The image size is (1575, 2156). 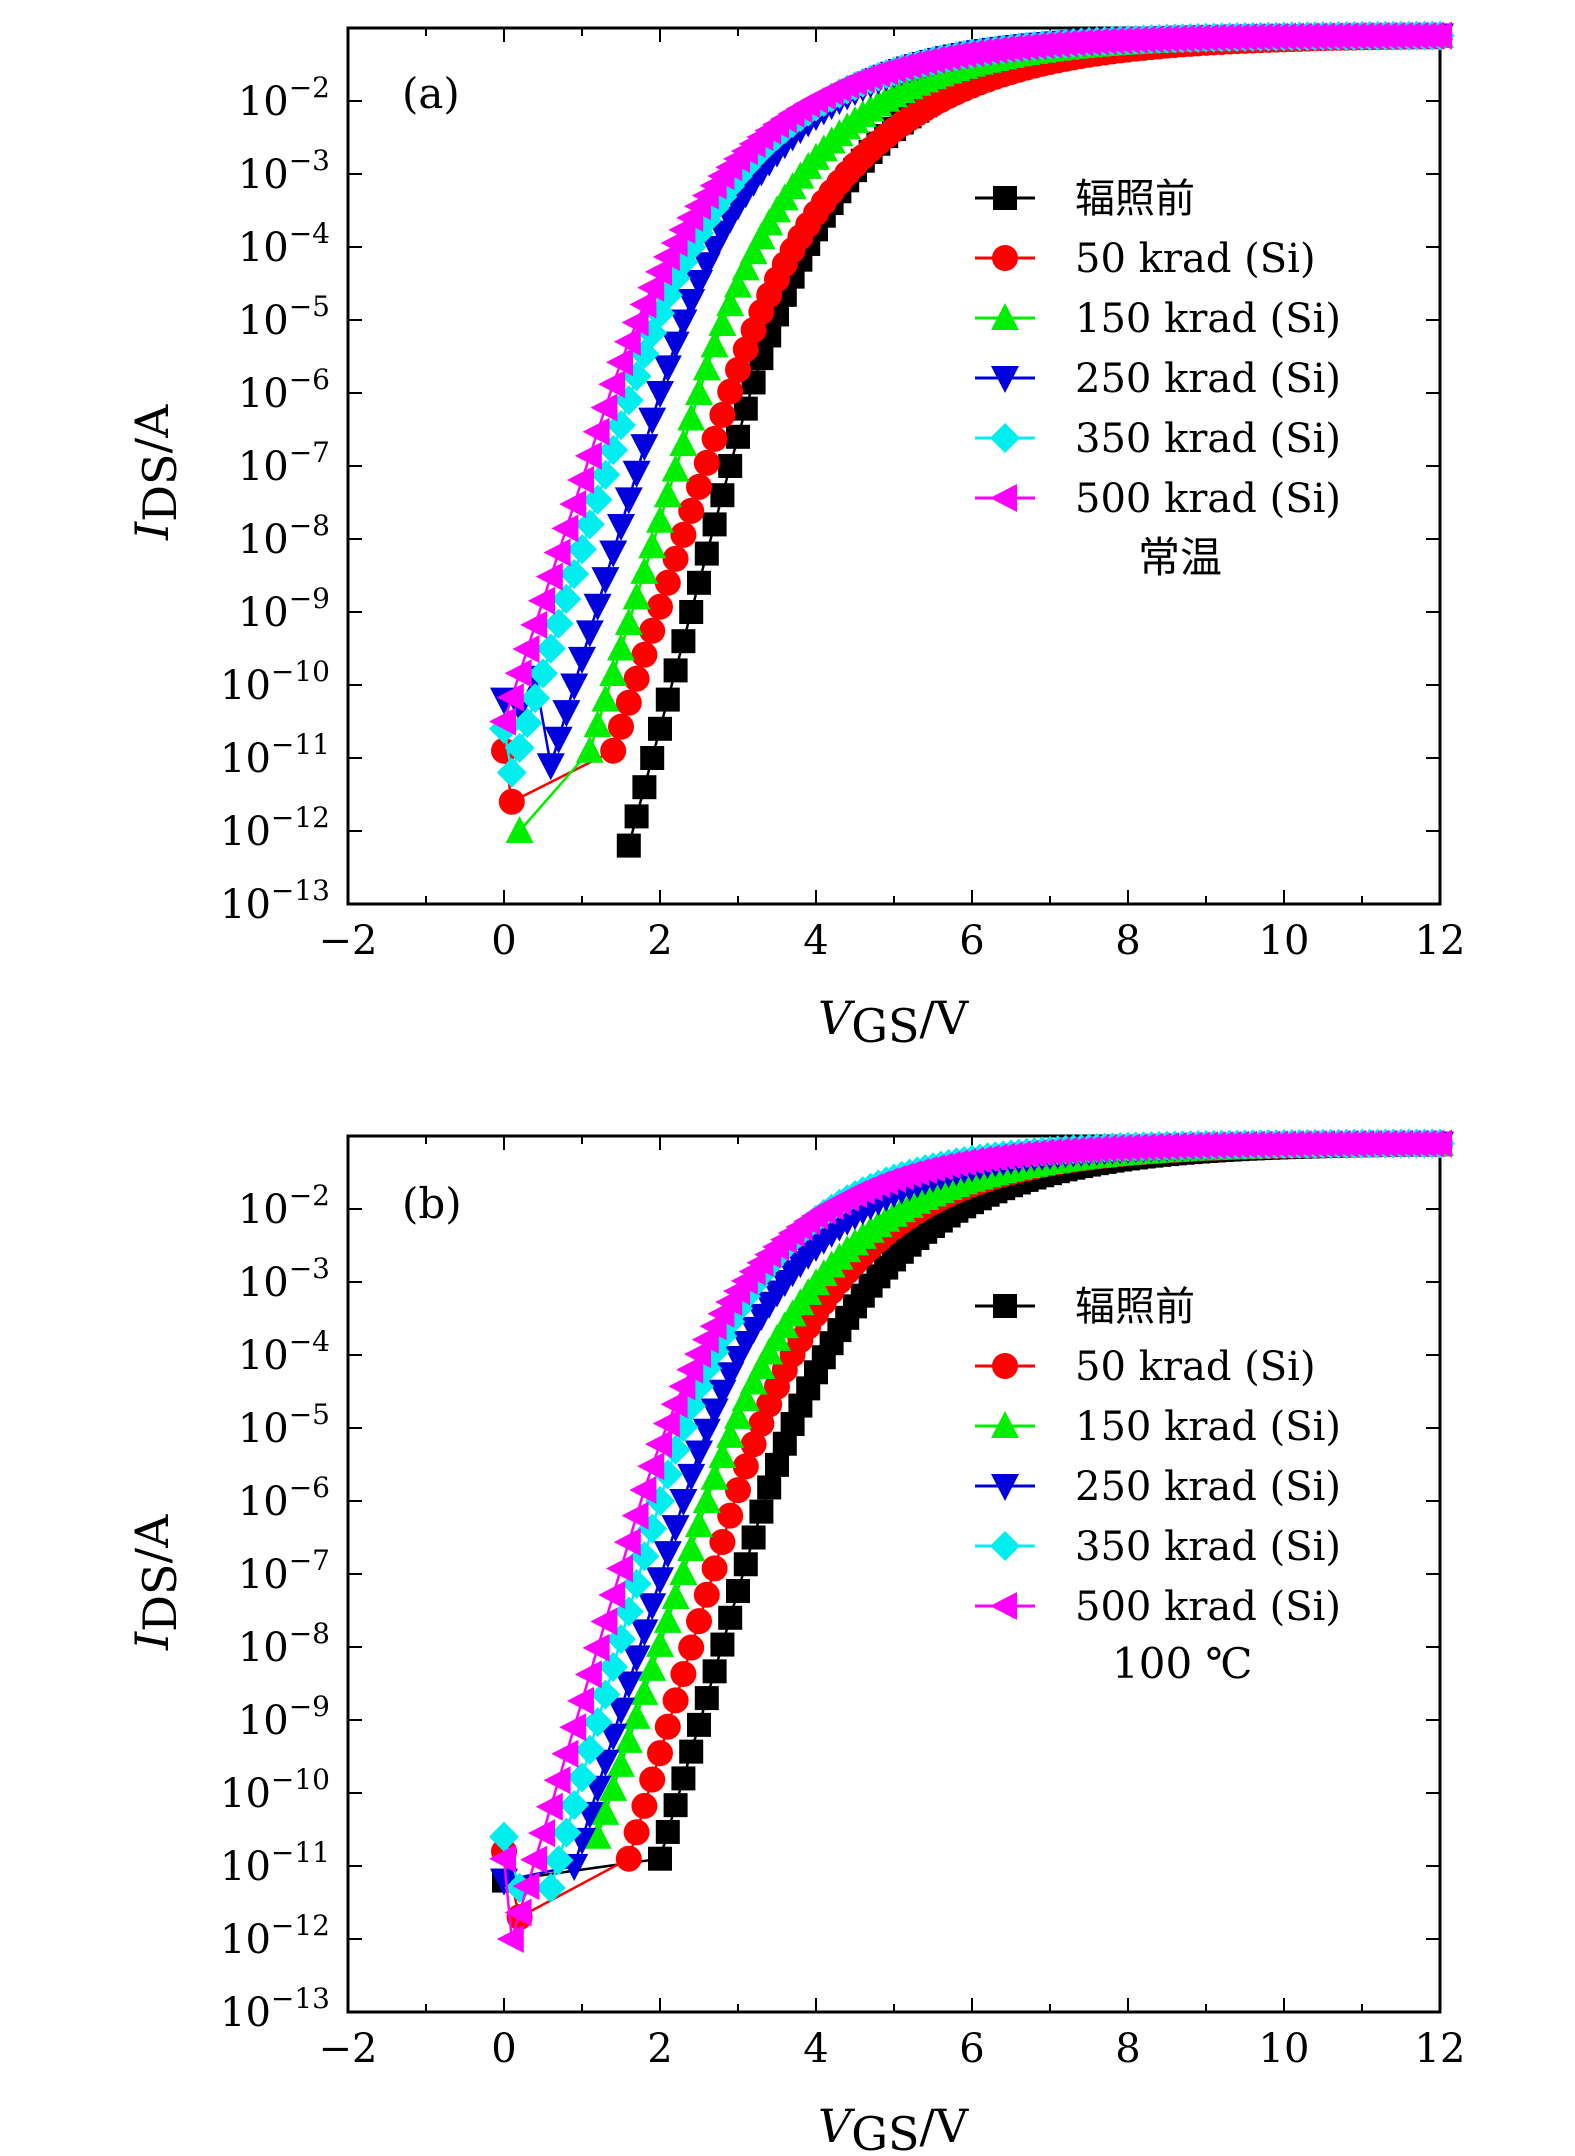 I want to click on legend-label: 50 krad (Si), so click(x=1195, y=259).